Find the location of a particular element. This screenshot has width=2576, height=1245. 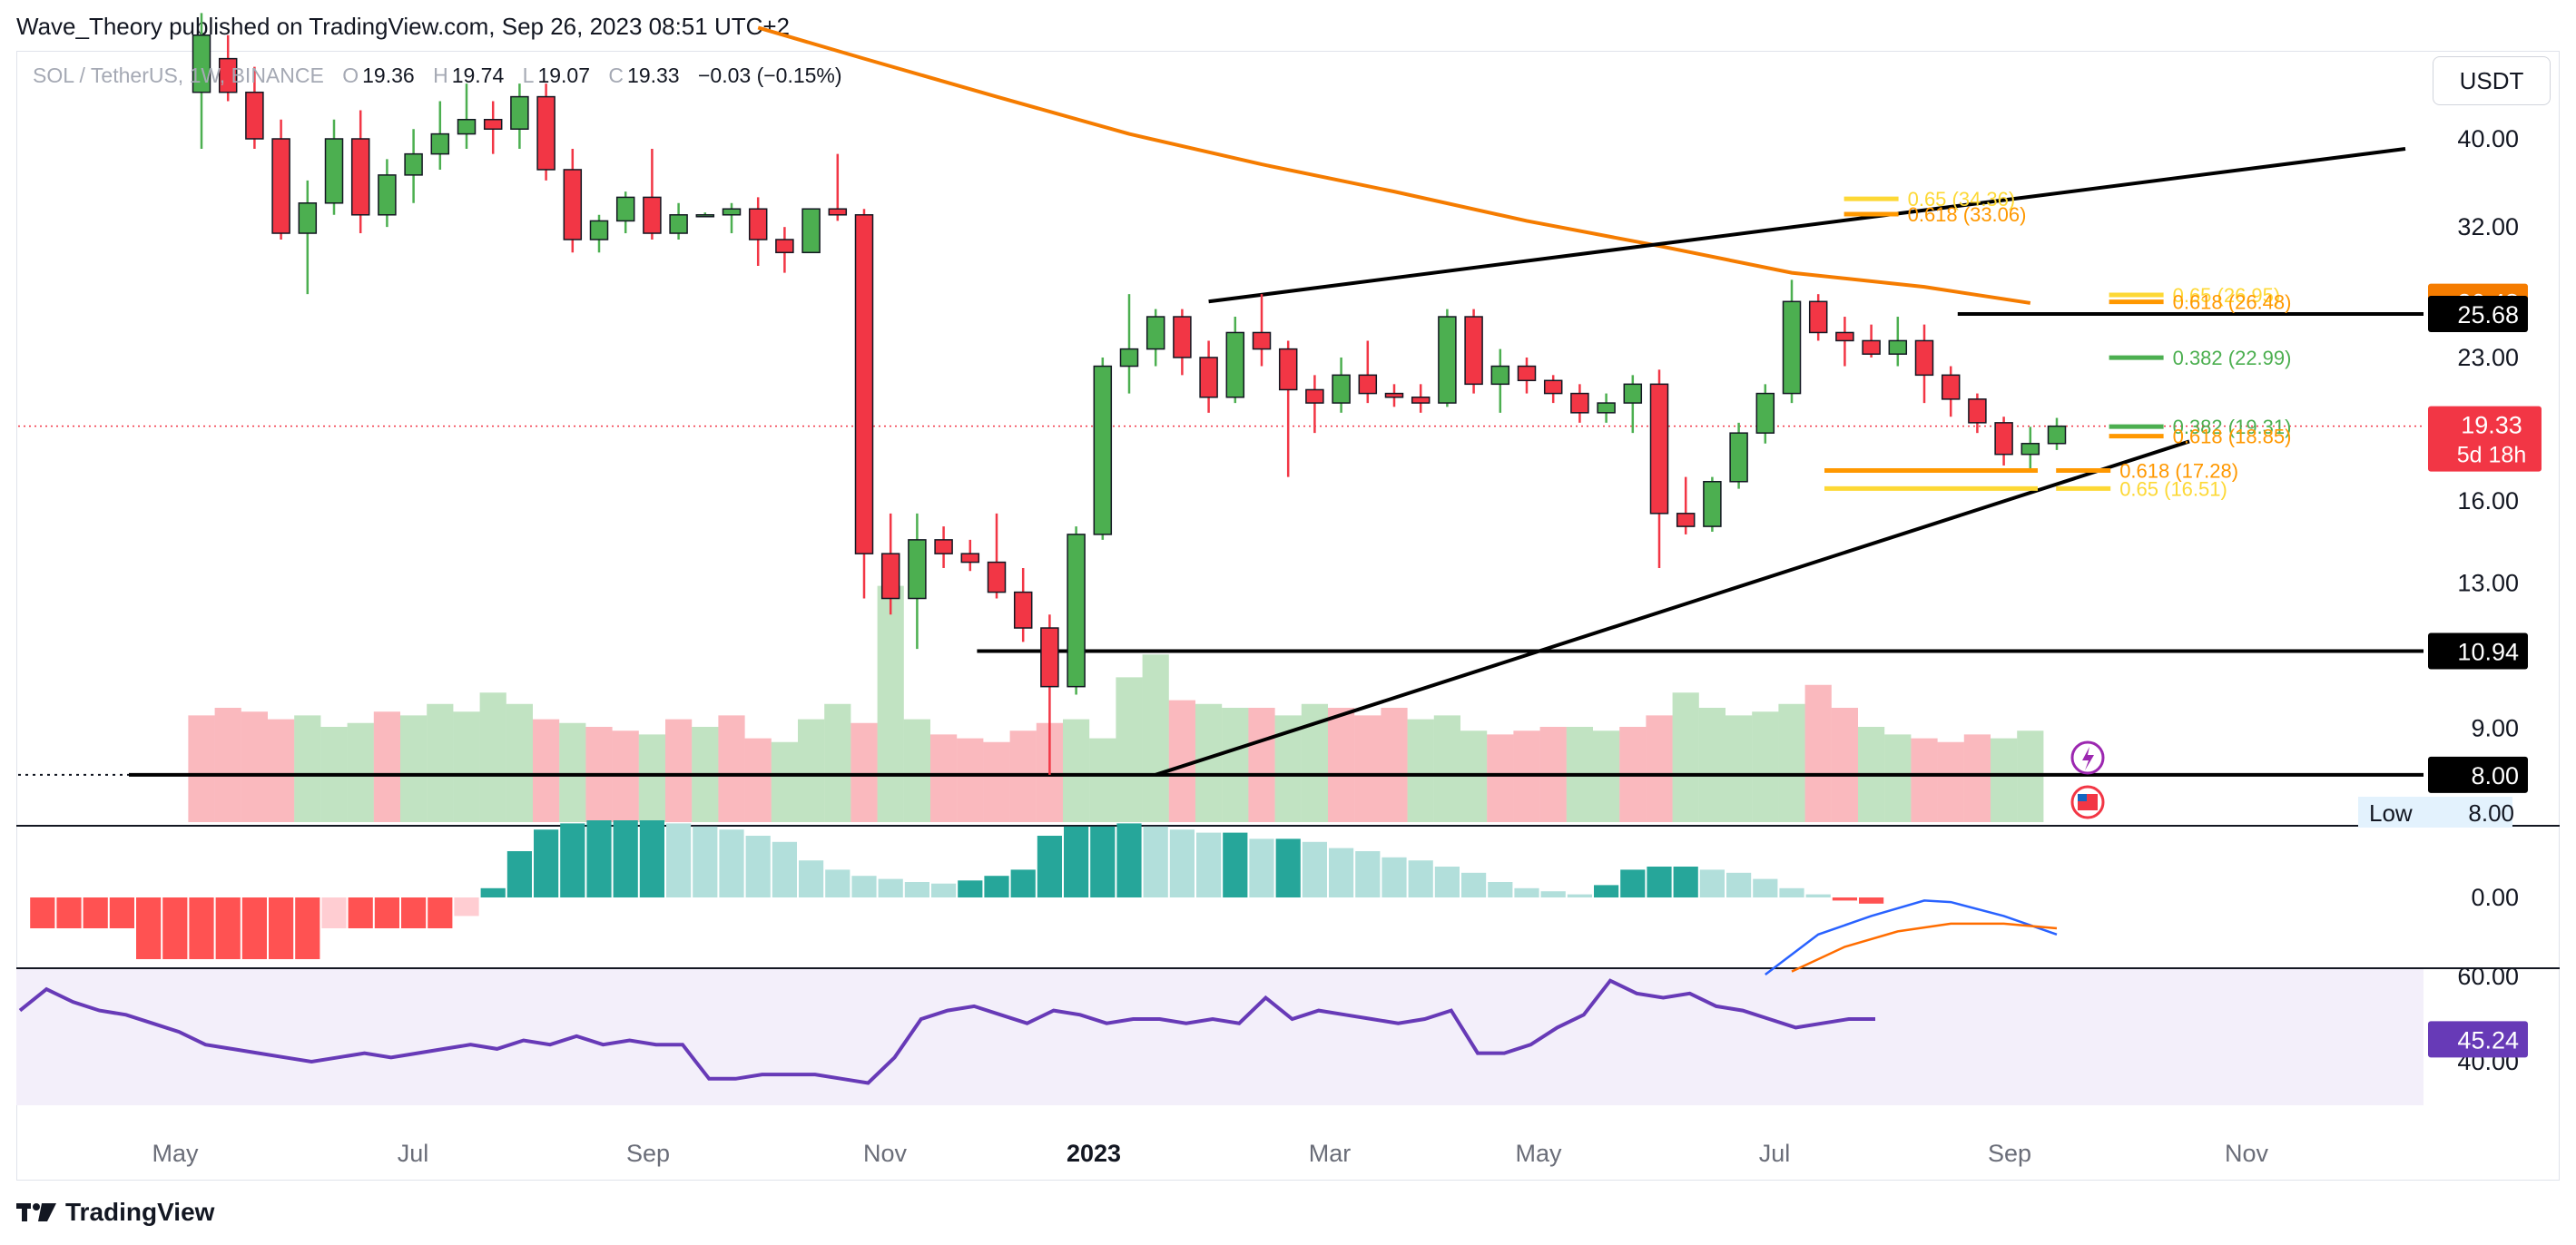

current-price-badge-countdown: 5d 18h is located at coordinates (2491, 455).